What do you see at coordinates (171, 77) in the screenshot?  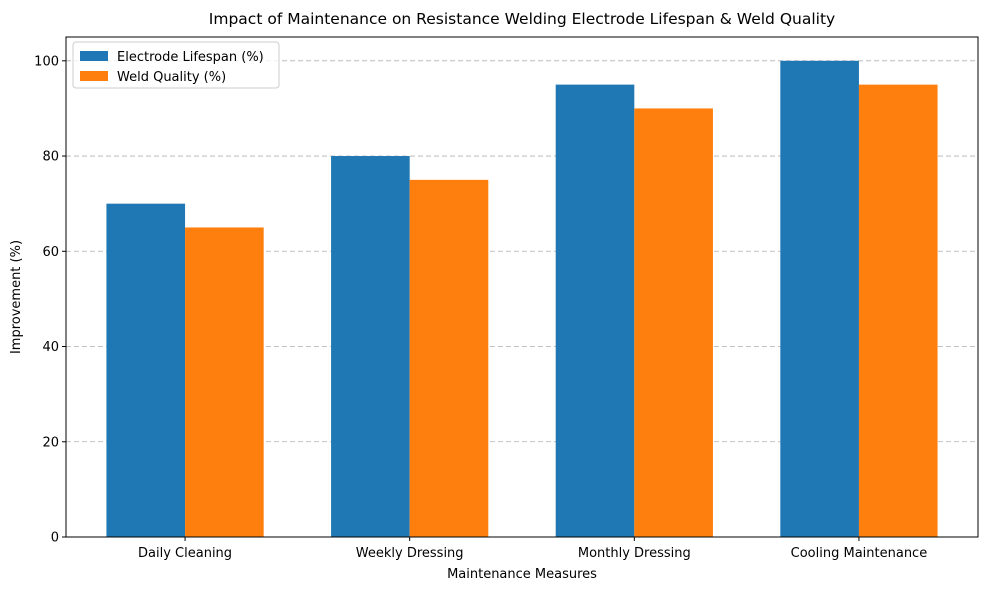 I see `legend-label: Weld Quality (%)` at bounding box center [171, 77].